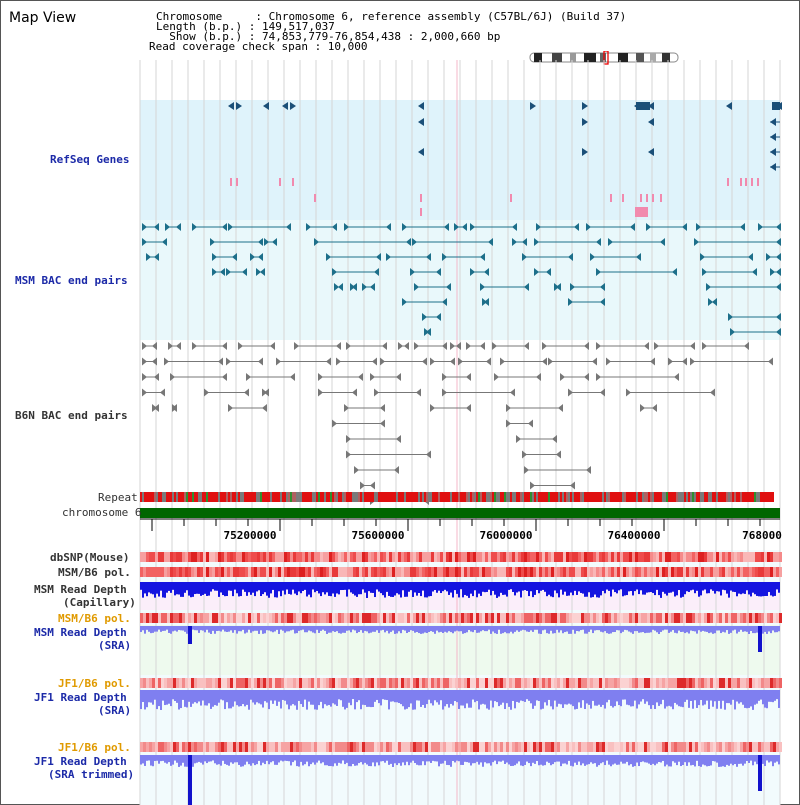 This screenshot has width=800, height=805. Describe the element at coordinates (608, 58) in the screenshot. I see `chromosome-ideogram` at that location.